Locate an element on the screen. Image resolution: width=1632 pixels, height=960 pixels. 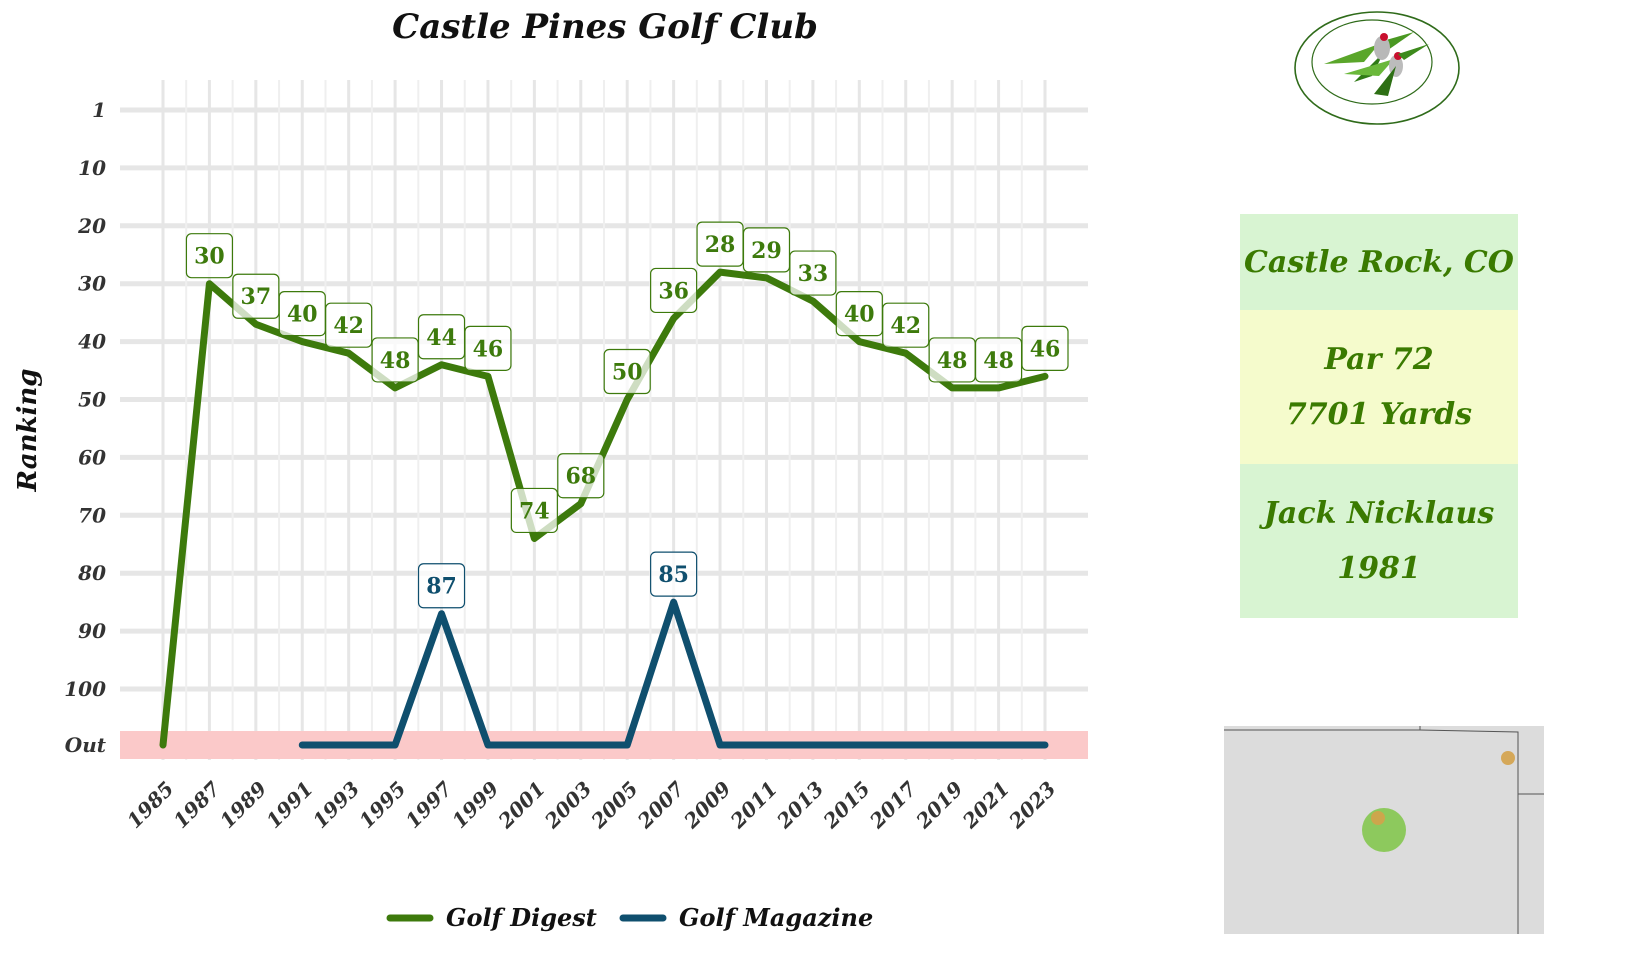
data-label: 36 is located at coordinates (674, 290).